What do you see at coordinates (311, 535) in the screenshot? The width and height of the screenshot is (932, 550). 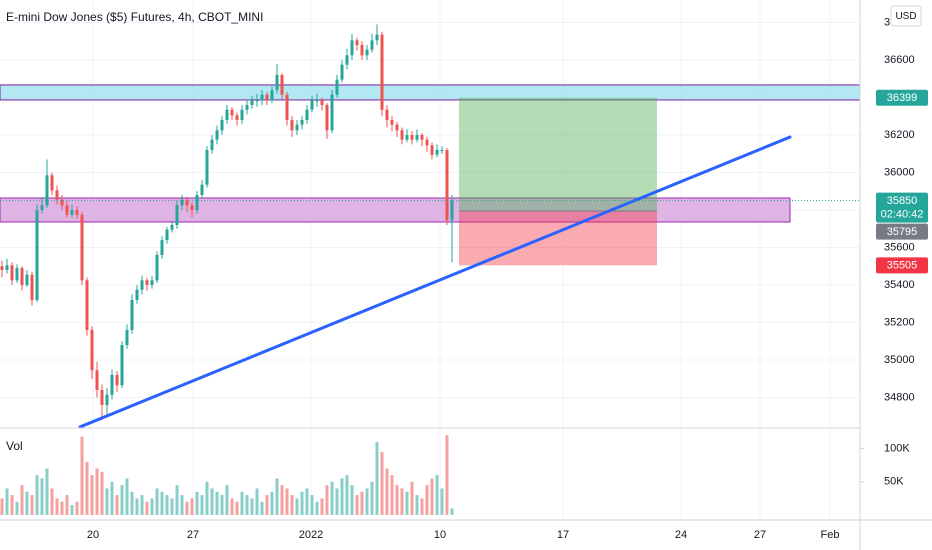 I see `x-tick-label: 2022` at bounding box center [311, 535].